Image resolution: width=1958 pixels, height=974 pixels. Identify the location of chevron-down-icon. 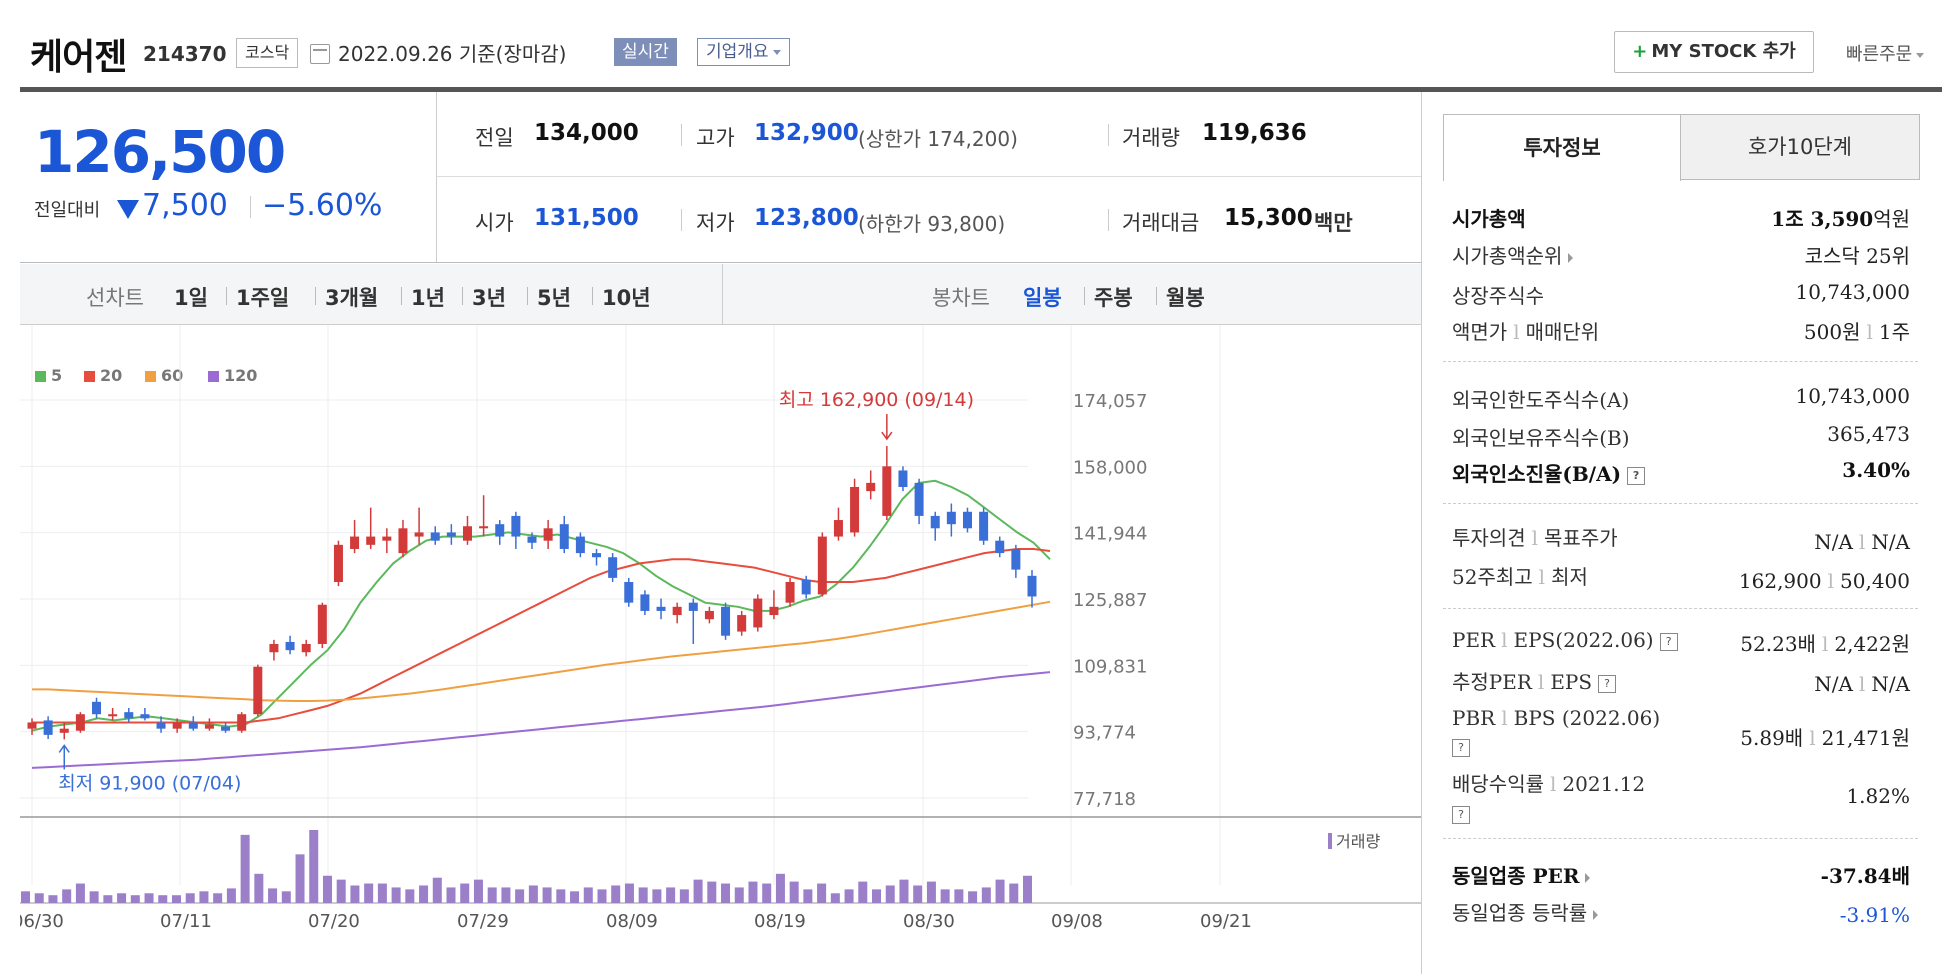
(776, 52).